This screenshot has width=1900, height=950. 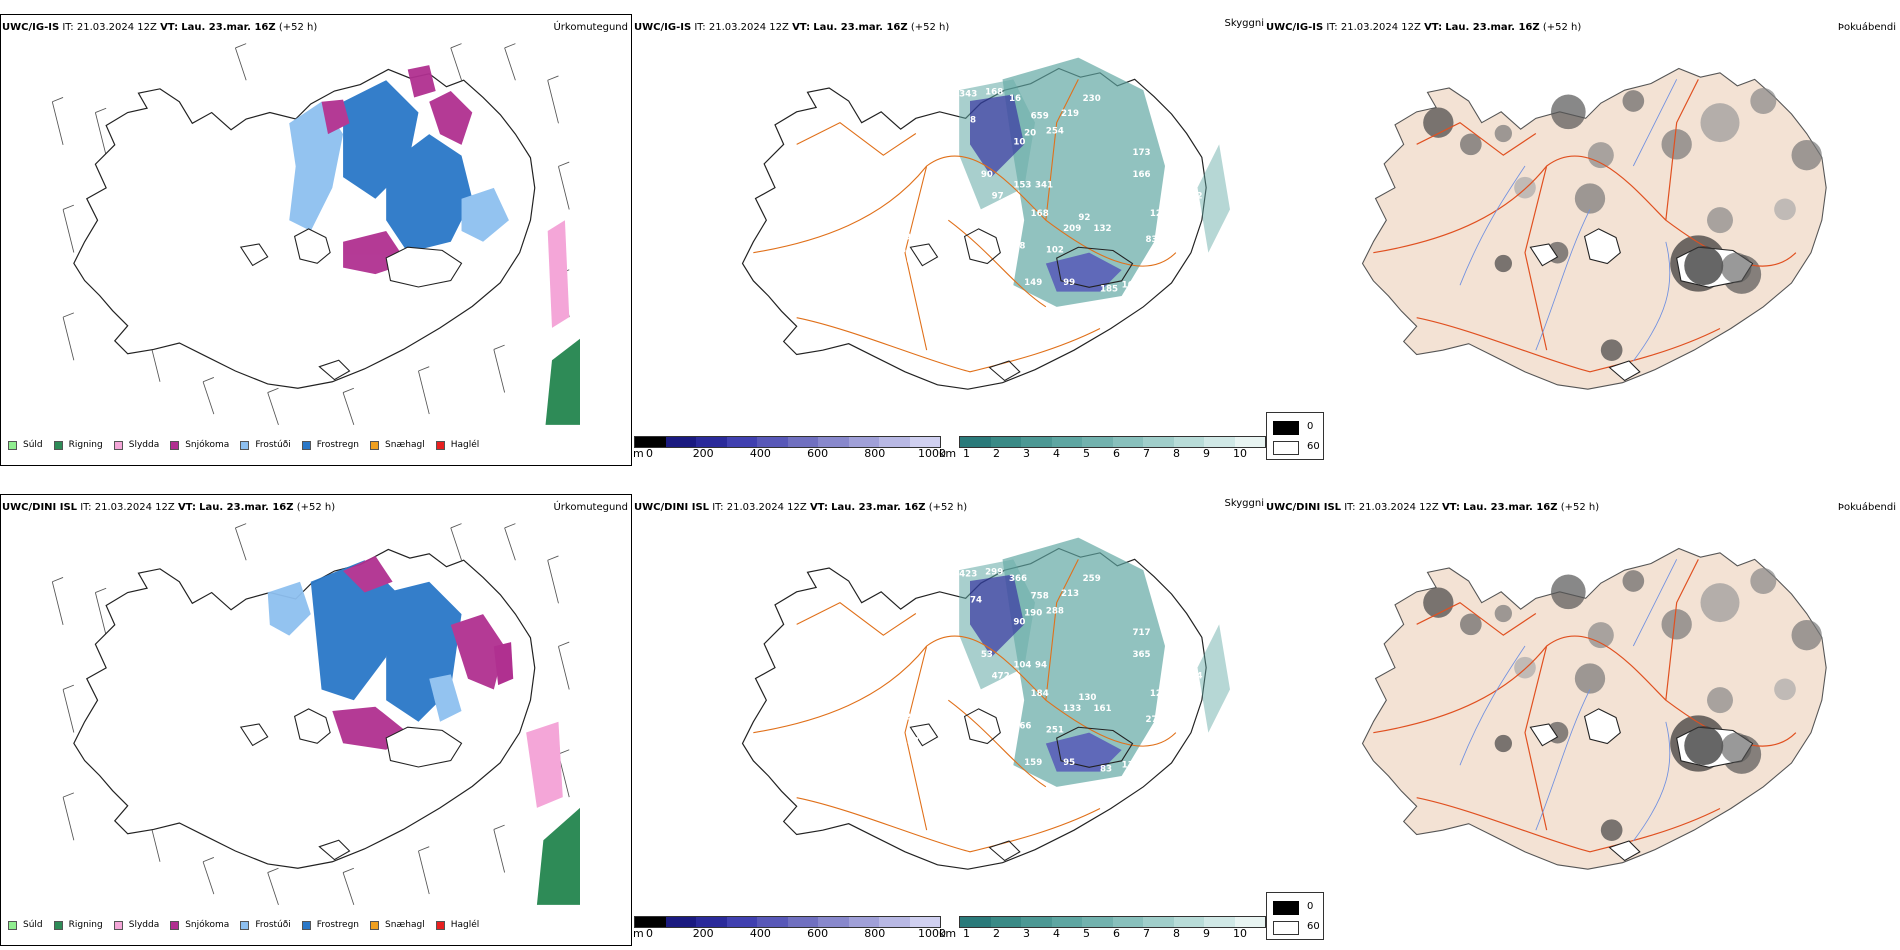 I want to click on visibility-value: 365, so click(x=1142, y=655).